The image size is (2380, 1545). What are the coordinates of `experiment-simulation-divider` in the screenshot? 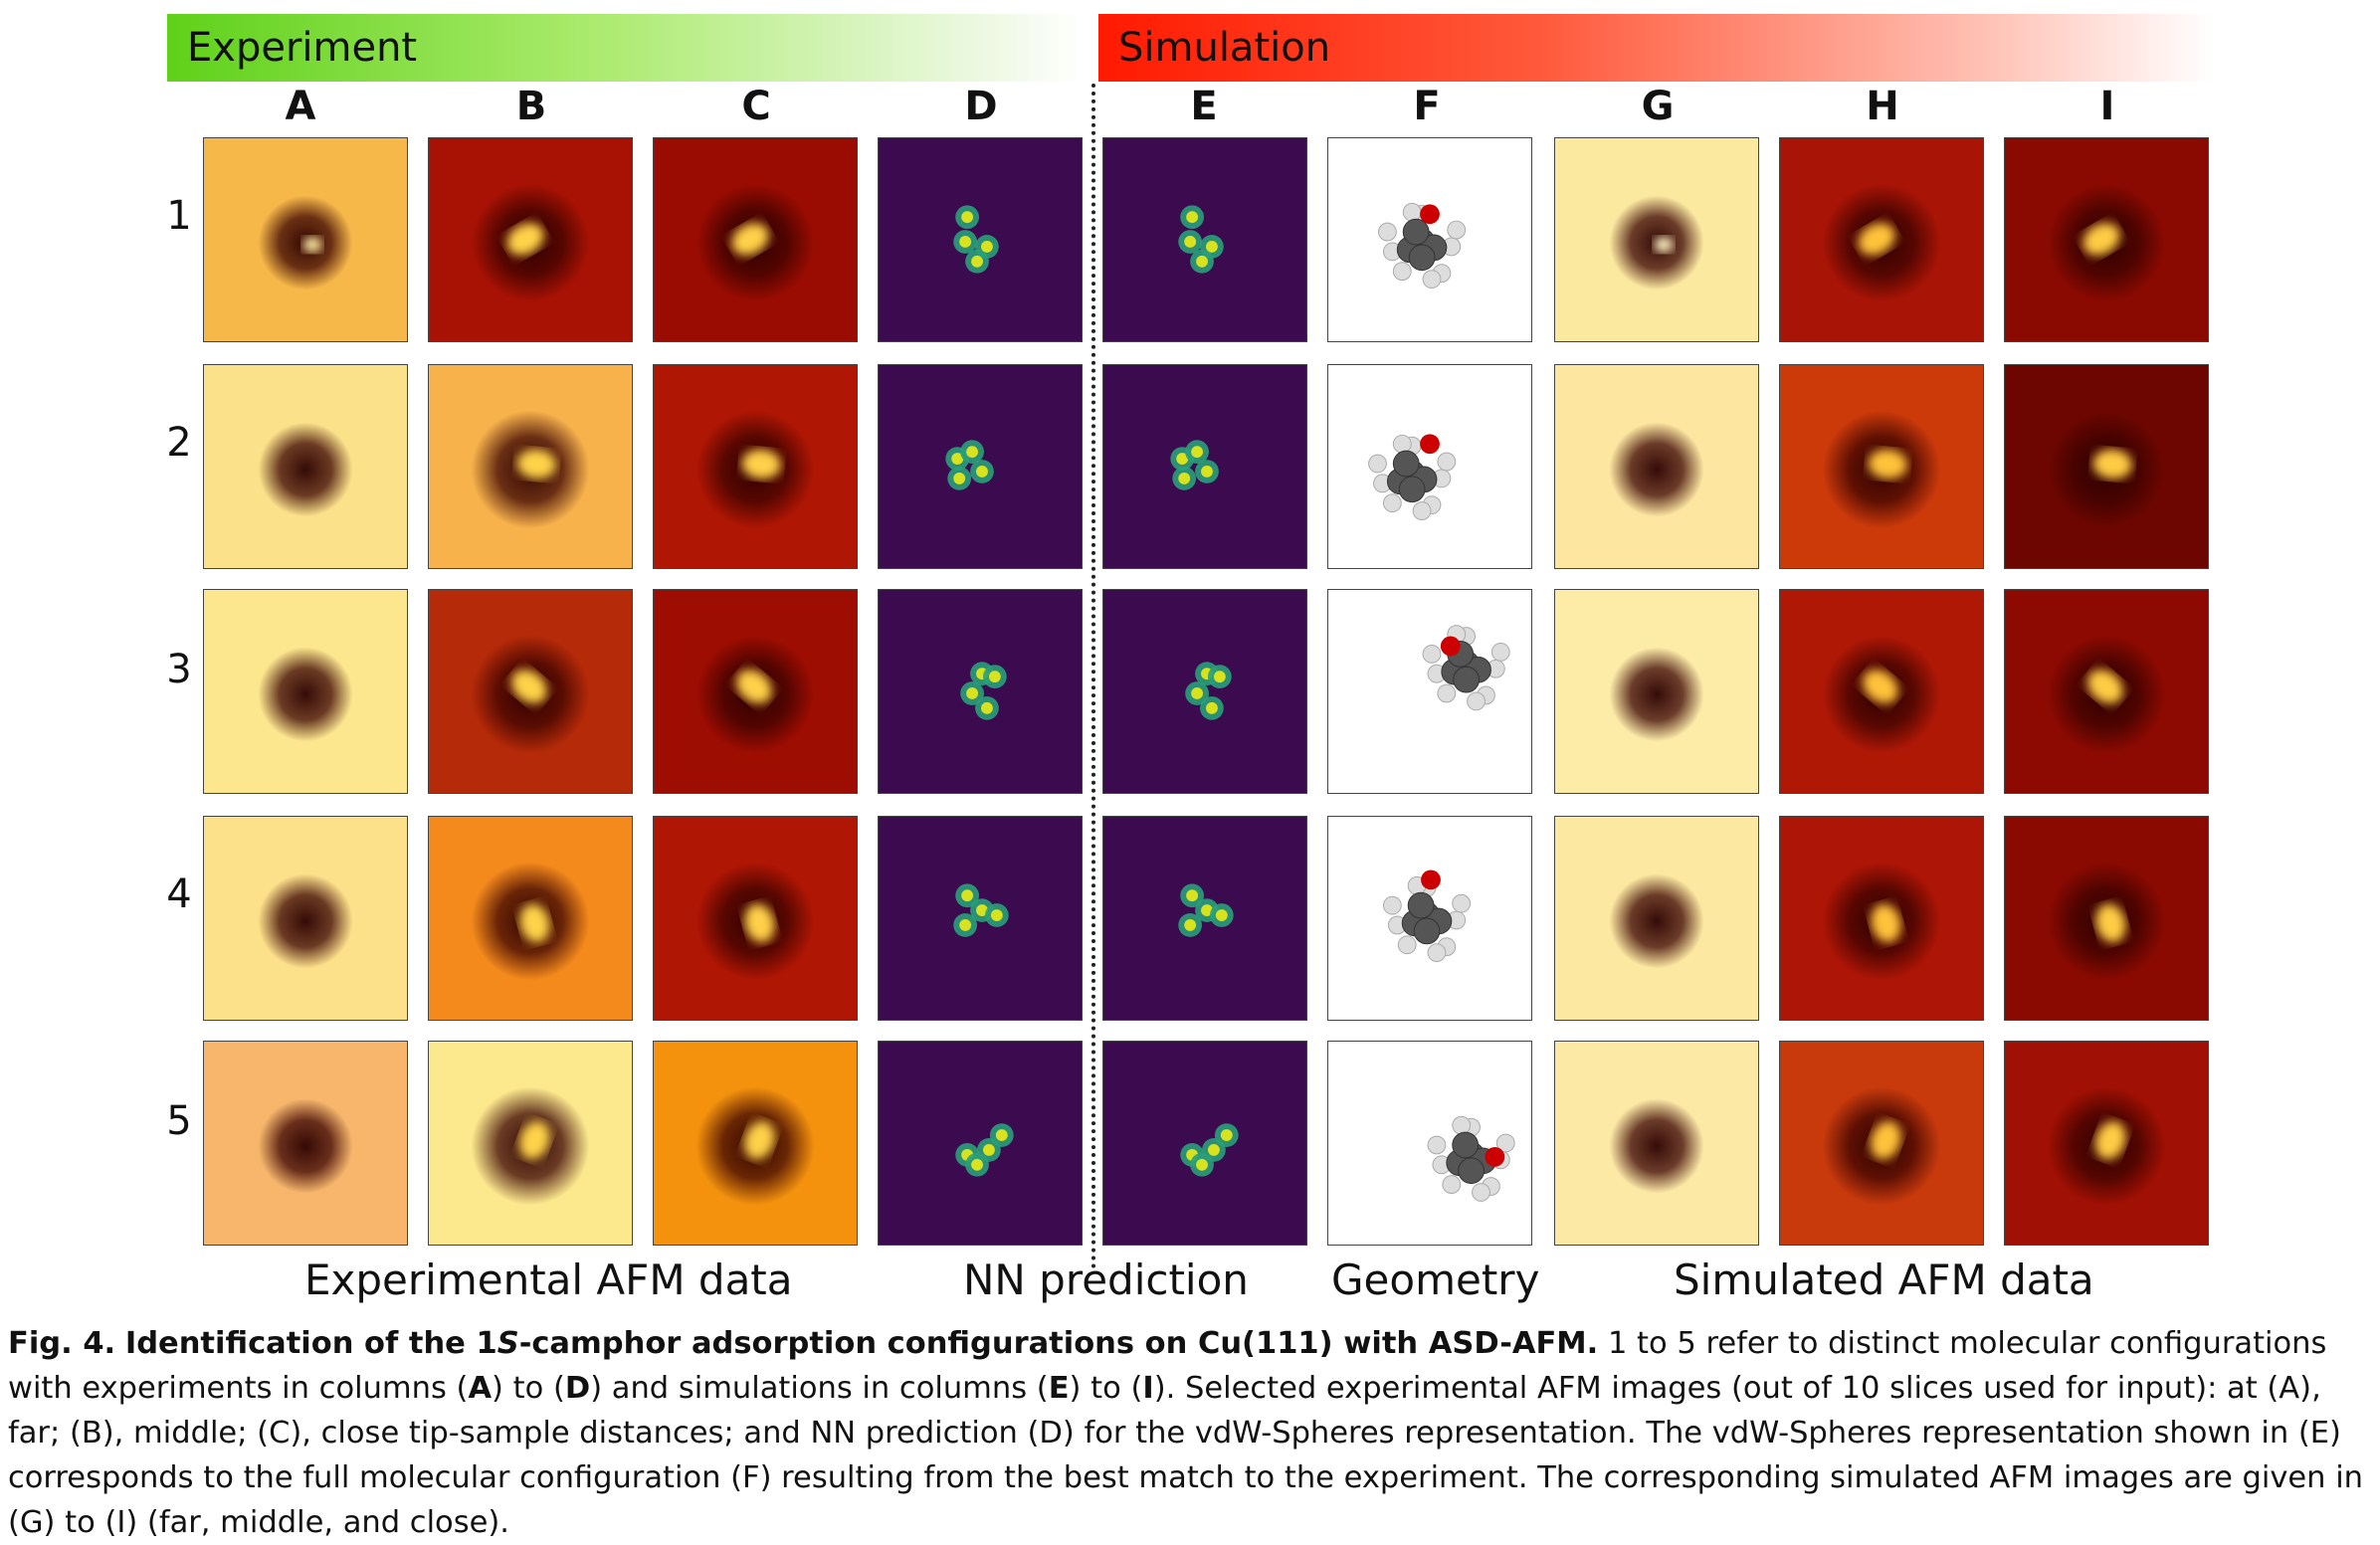 It's located at (1093, 676).